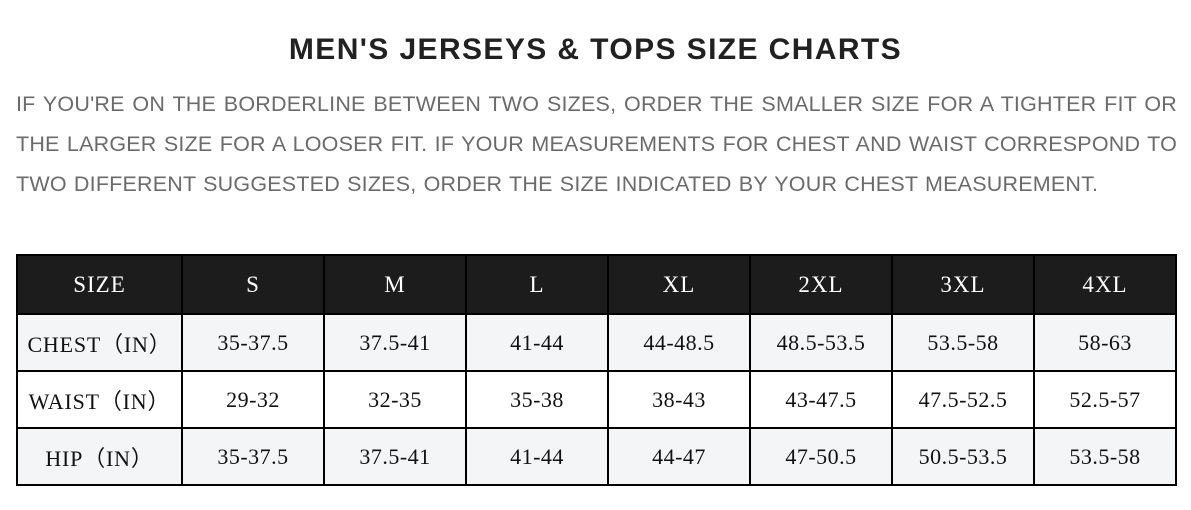 The height and width of the screenshot is (510, 1191). I want to click on cell-waist-l: 35-38, so click(537, 399).